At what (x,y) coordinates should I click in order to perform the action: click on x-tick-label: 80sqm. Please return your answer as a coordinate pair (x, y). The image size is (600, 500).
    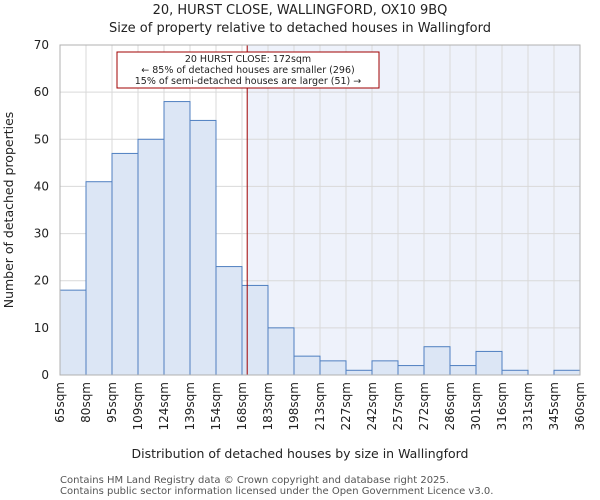
    Looking at the image, I should click on (86, 402).